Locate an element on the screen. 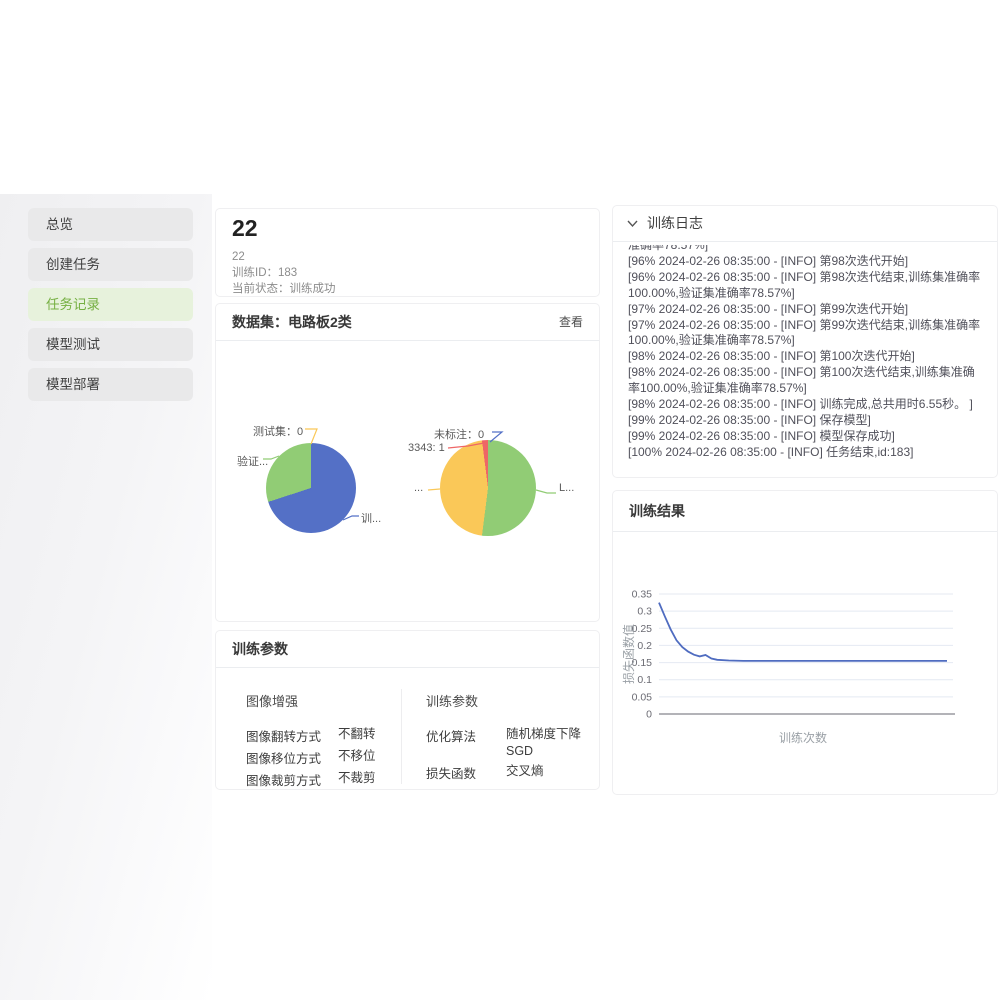 This screenshot has height=1000, width=1000. svg-text: 0.35 is located at coordinates (642, 595).